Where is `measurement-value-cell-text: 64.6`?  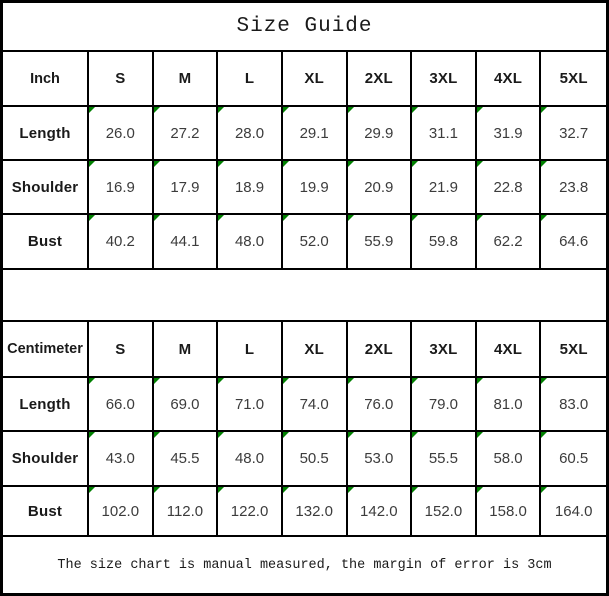
measurement-value-cell-text: 64.6 is located at coordinates (574, 241).